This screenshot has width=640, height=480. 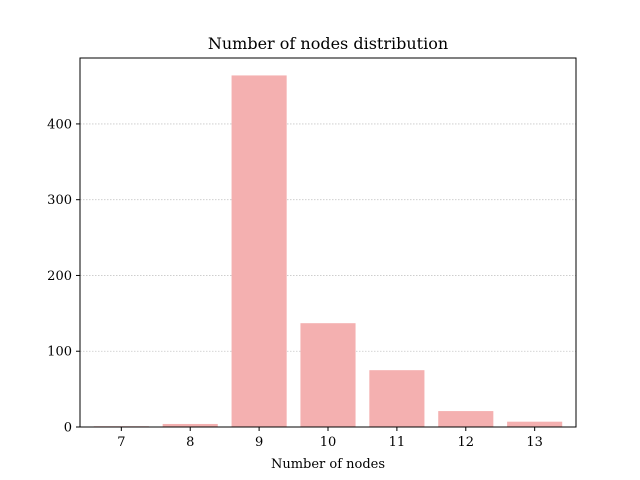 What do you see at coordinates (466, 442) in the screenshot?
I see `x-tick-label: 12` at bounding box center [466, 442].